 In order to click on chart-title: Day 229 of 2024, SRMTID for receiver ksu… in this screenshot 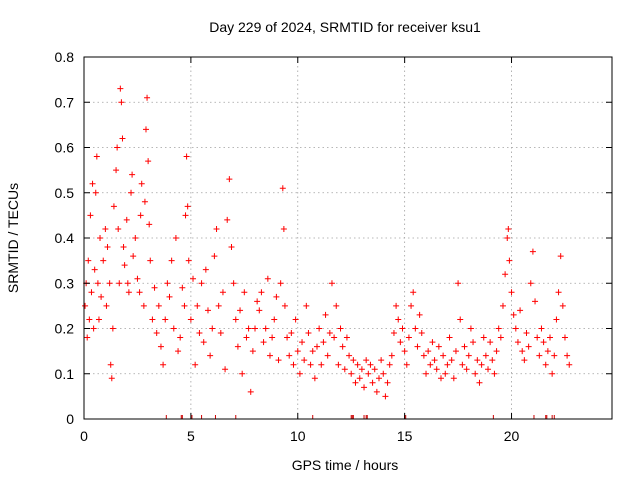, I will do `click(345, 27)`.